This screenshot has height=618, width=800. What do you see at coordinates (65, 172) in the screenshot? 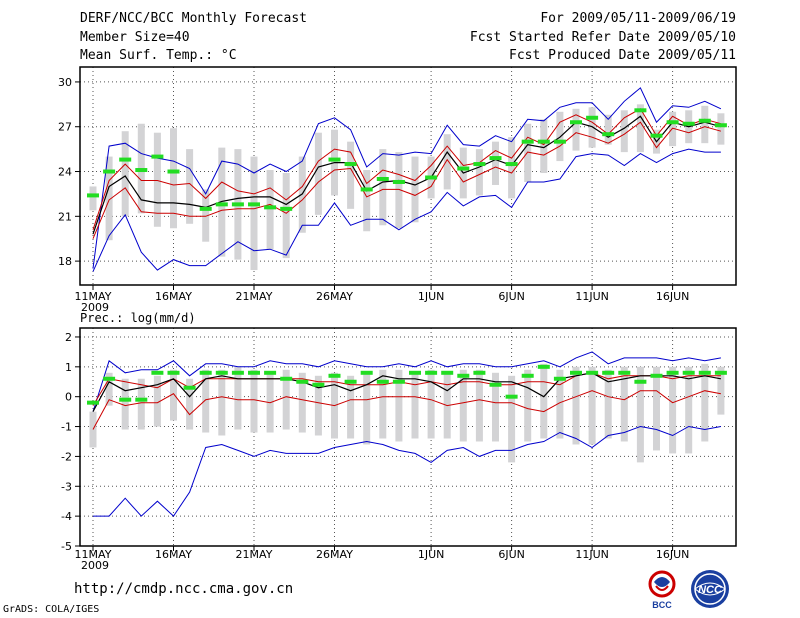
I see `panel1-ytick-label: 24` at bounding box center [65, 172].